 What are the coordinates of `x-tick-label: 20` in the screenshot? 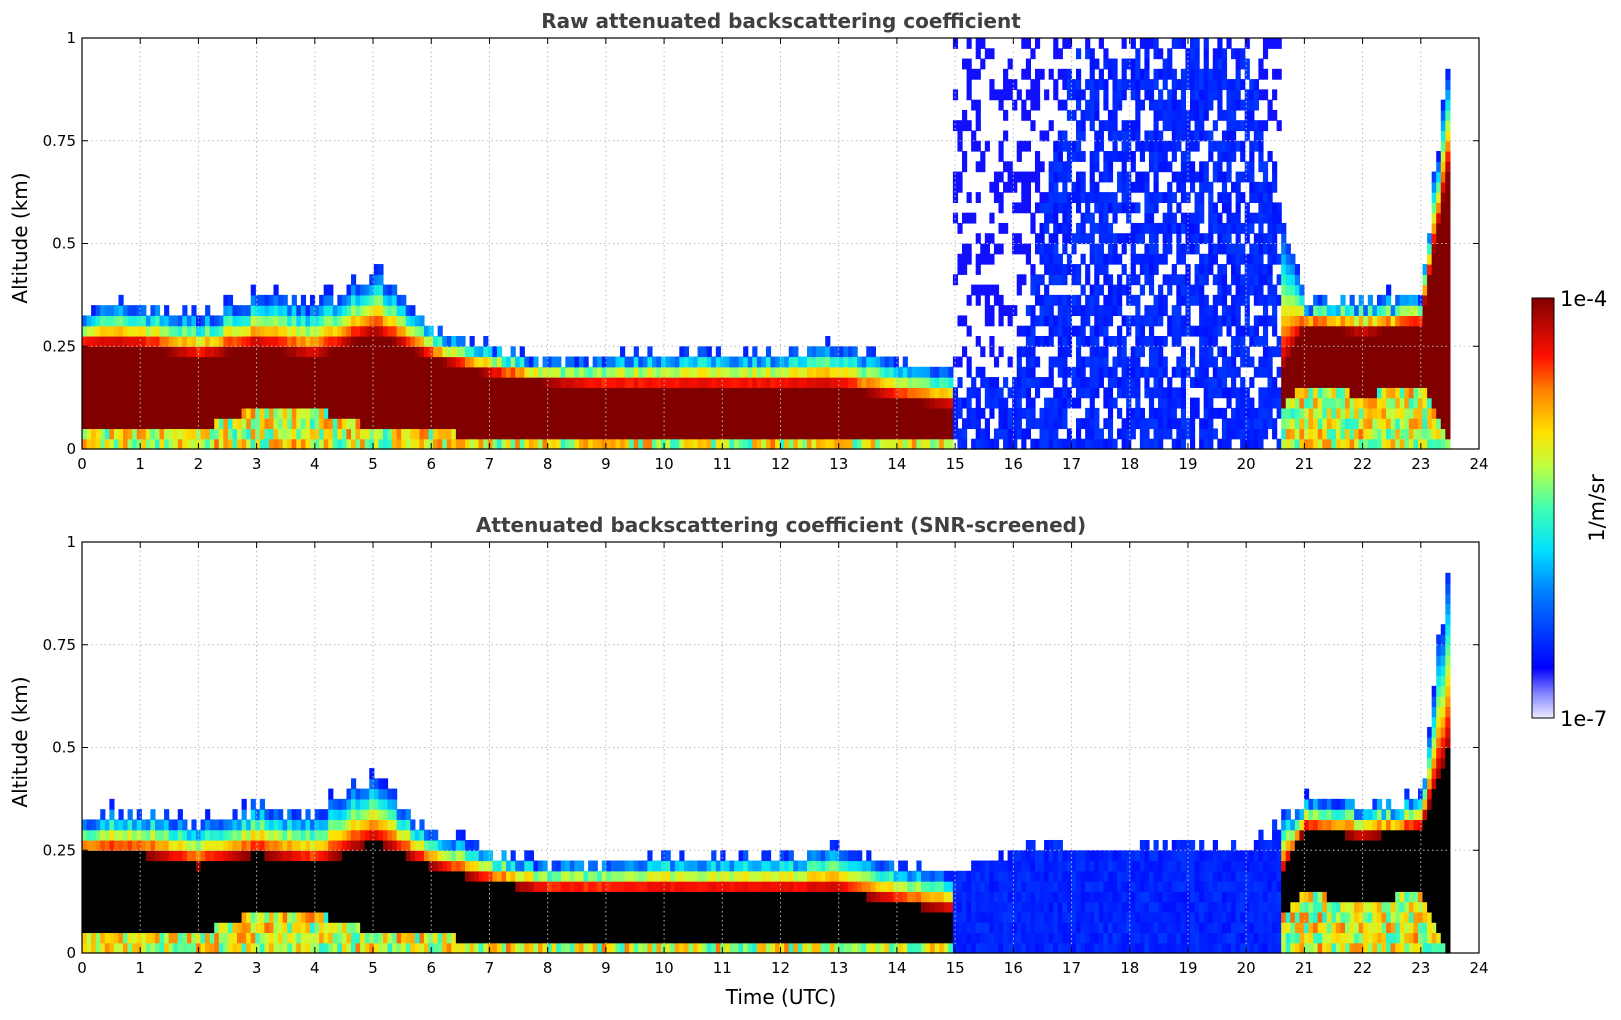 It's located at (1246, 464).